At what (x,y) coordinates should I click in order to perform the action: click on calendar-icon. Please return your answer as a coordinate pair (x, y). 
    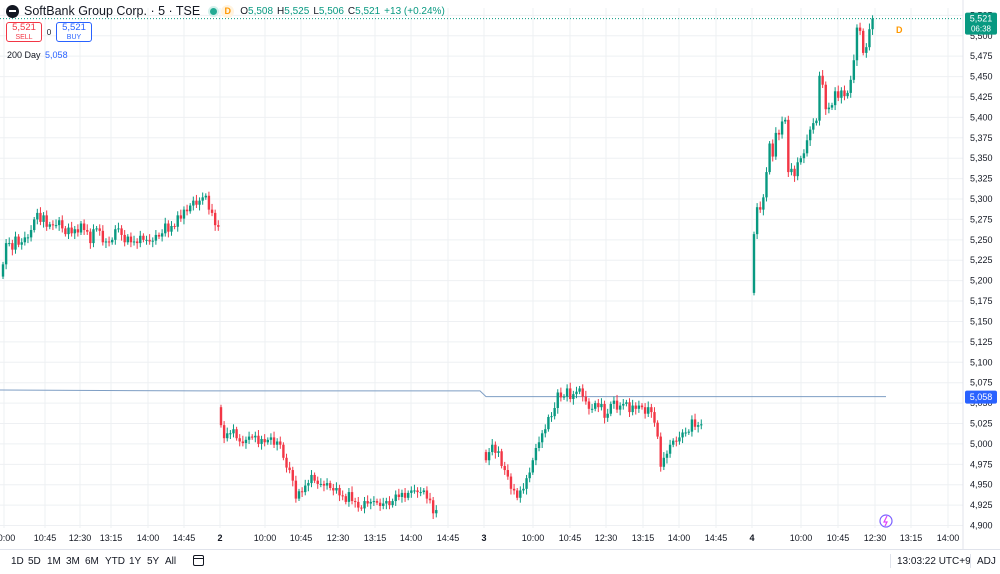
    Looking at the image, I should click on (198, 560).